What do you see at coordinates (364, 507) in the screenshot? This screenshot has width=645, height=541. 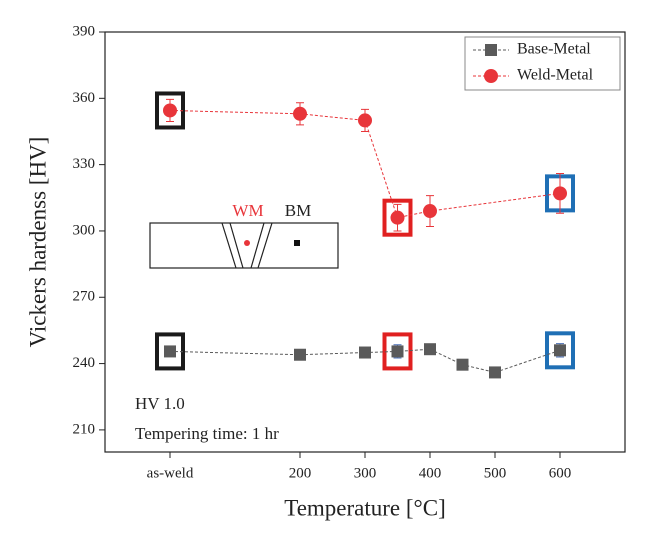 I see `x-axis-label: Temperature [°C]` at bounding box center [364, 507].